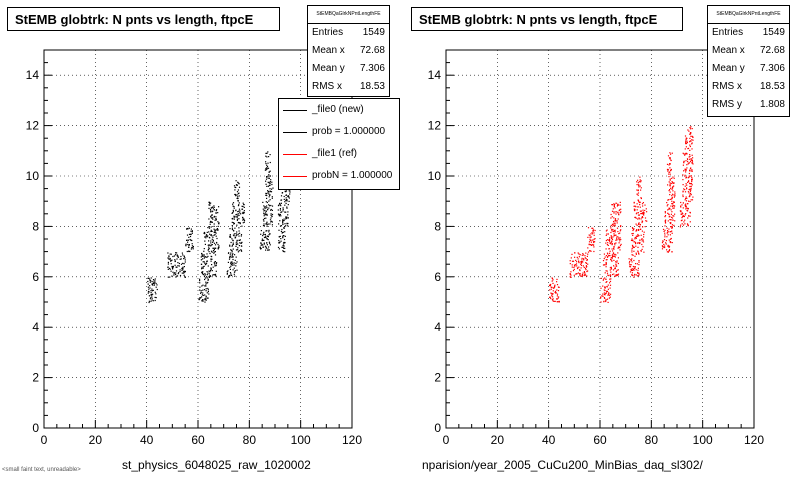  Describe the element at coordinates (652, 440) in the screenshot. I see `x-tick-label: 80` at that location.